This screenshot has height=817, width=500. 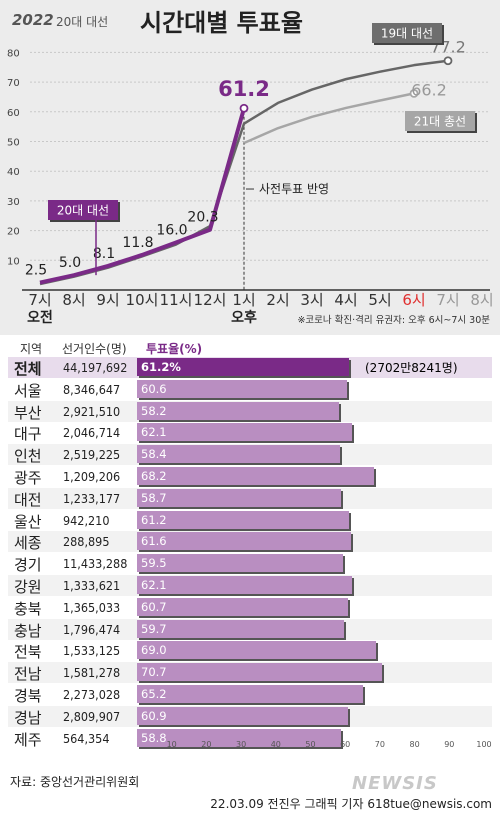 I want to click on table-row: 충남 1,796,474 59.7, so click(x=250, y=629).